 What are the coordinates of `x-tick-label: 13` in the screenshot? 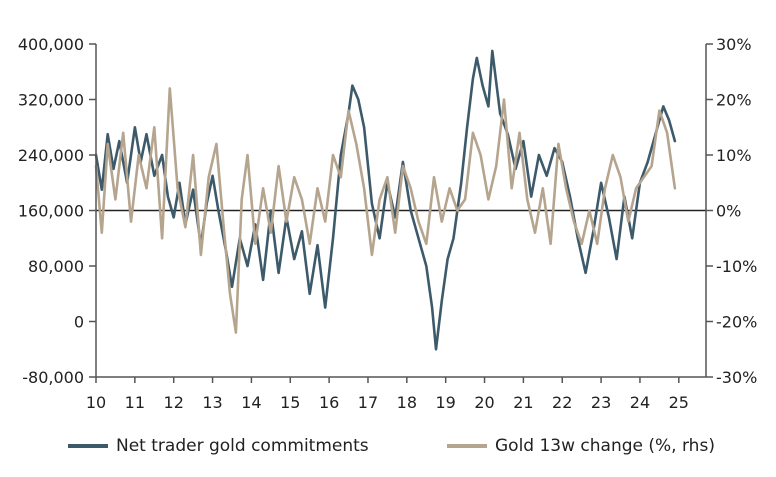 It's located at (212, 402).